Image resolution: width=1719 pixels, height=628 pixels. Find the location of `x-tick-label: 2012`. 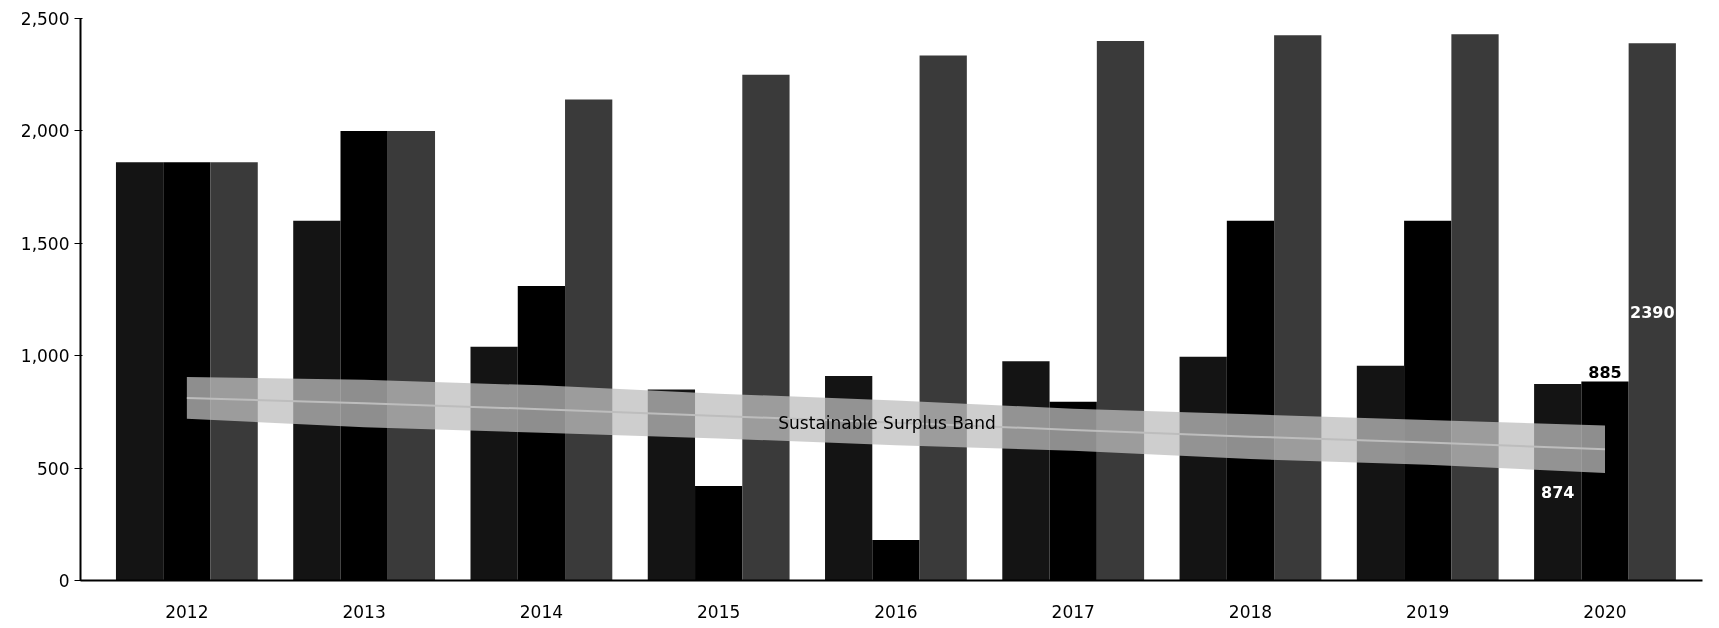

x-tick-label: 2012 is located at coordinates (187, 611).